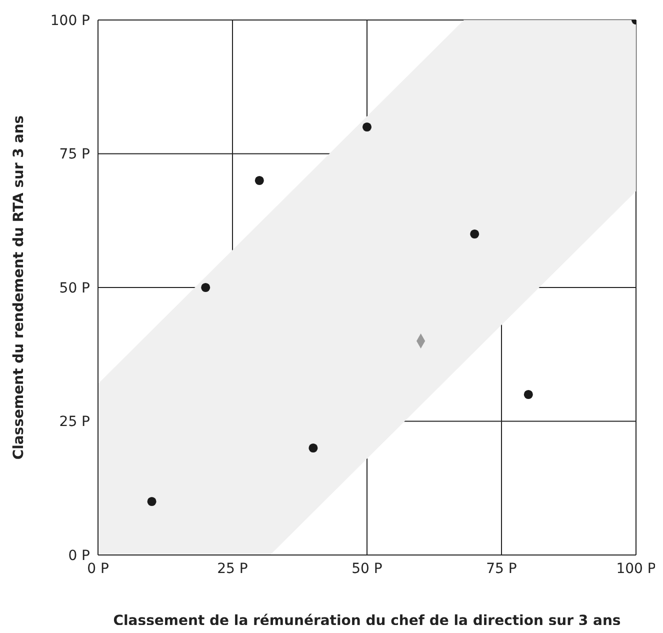  I want to click on y-tick-label: 50 P, so click(74, 288).